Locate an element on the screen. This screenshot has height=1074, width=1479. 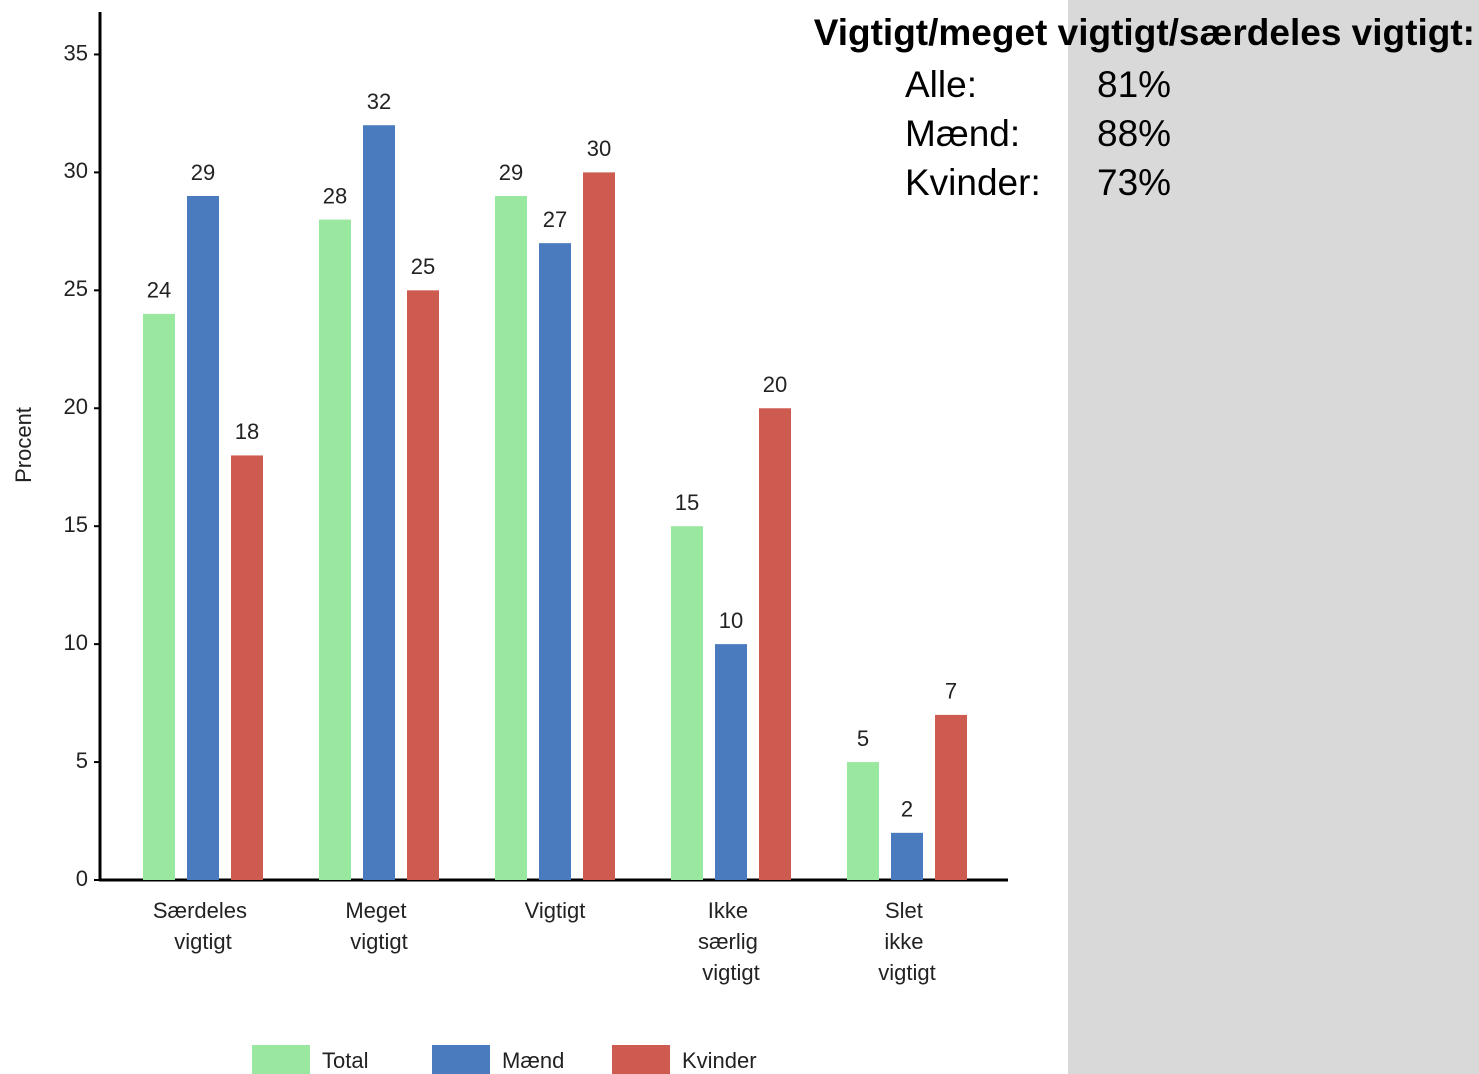
x-tick-label: Slet ikke vigtigt is located at coordinates (906, 941).